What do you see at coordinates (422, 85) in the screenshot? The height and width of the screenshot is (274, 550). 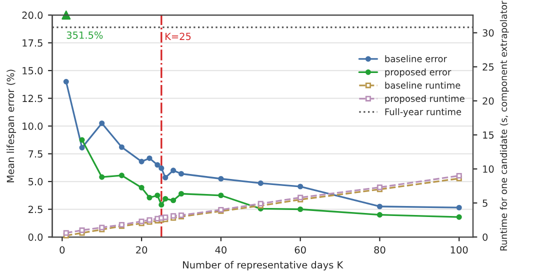 I see `legend-label: baseline runtime` at bounding box center [422, 85].